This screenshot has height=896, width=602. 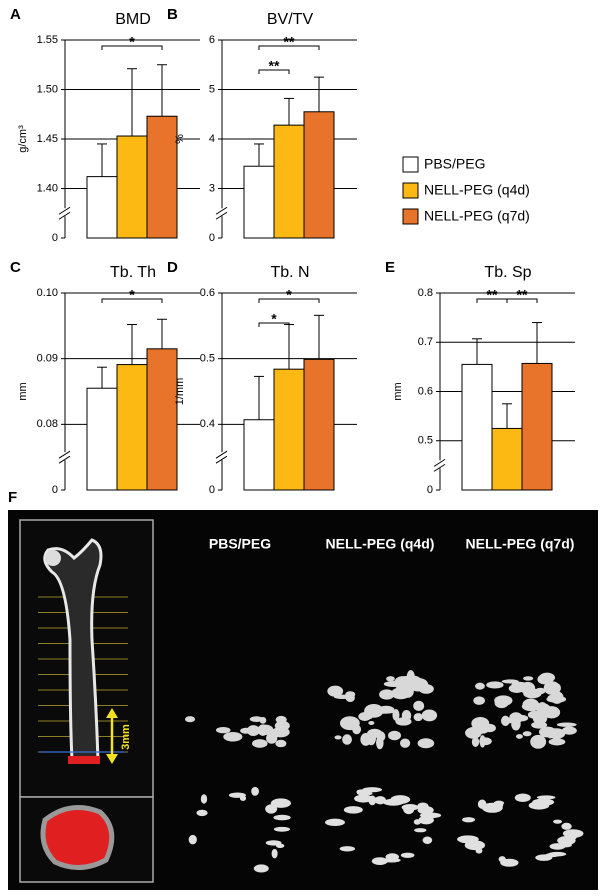 What do you see at coordinates (507, 272) in the screenshot?
I see `chart-title: Tb. Sp` at bounding box center [507, 272].